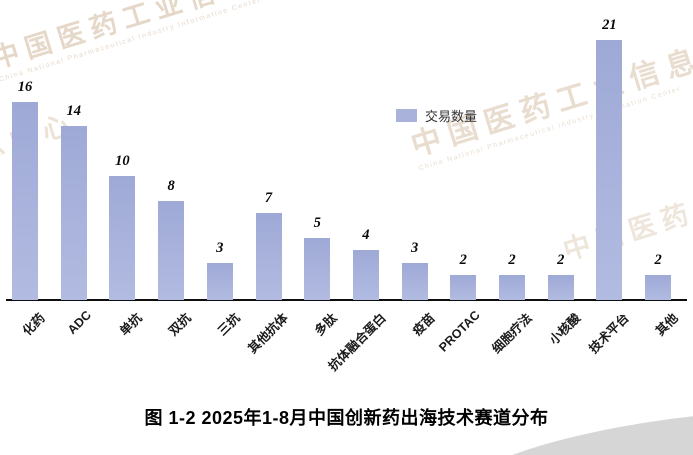  Describe the element at coordinates (73, 111) in the screenshot. I see `bar-value: 14` at that location.